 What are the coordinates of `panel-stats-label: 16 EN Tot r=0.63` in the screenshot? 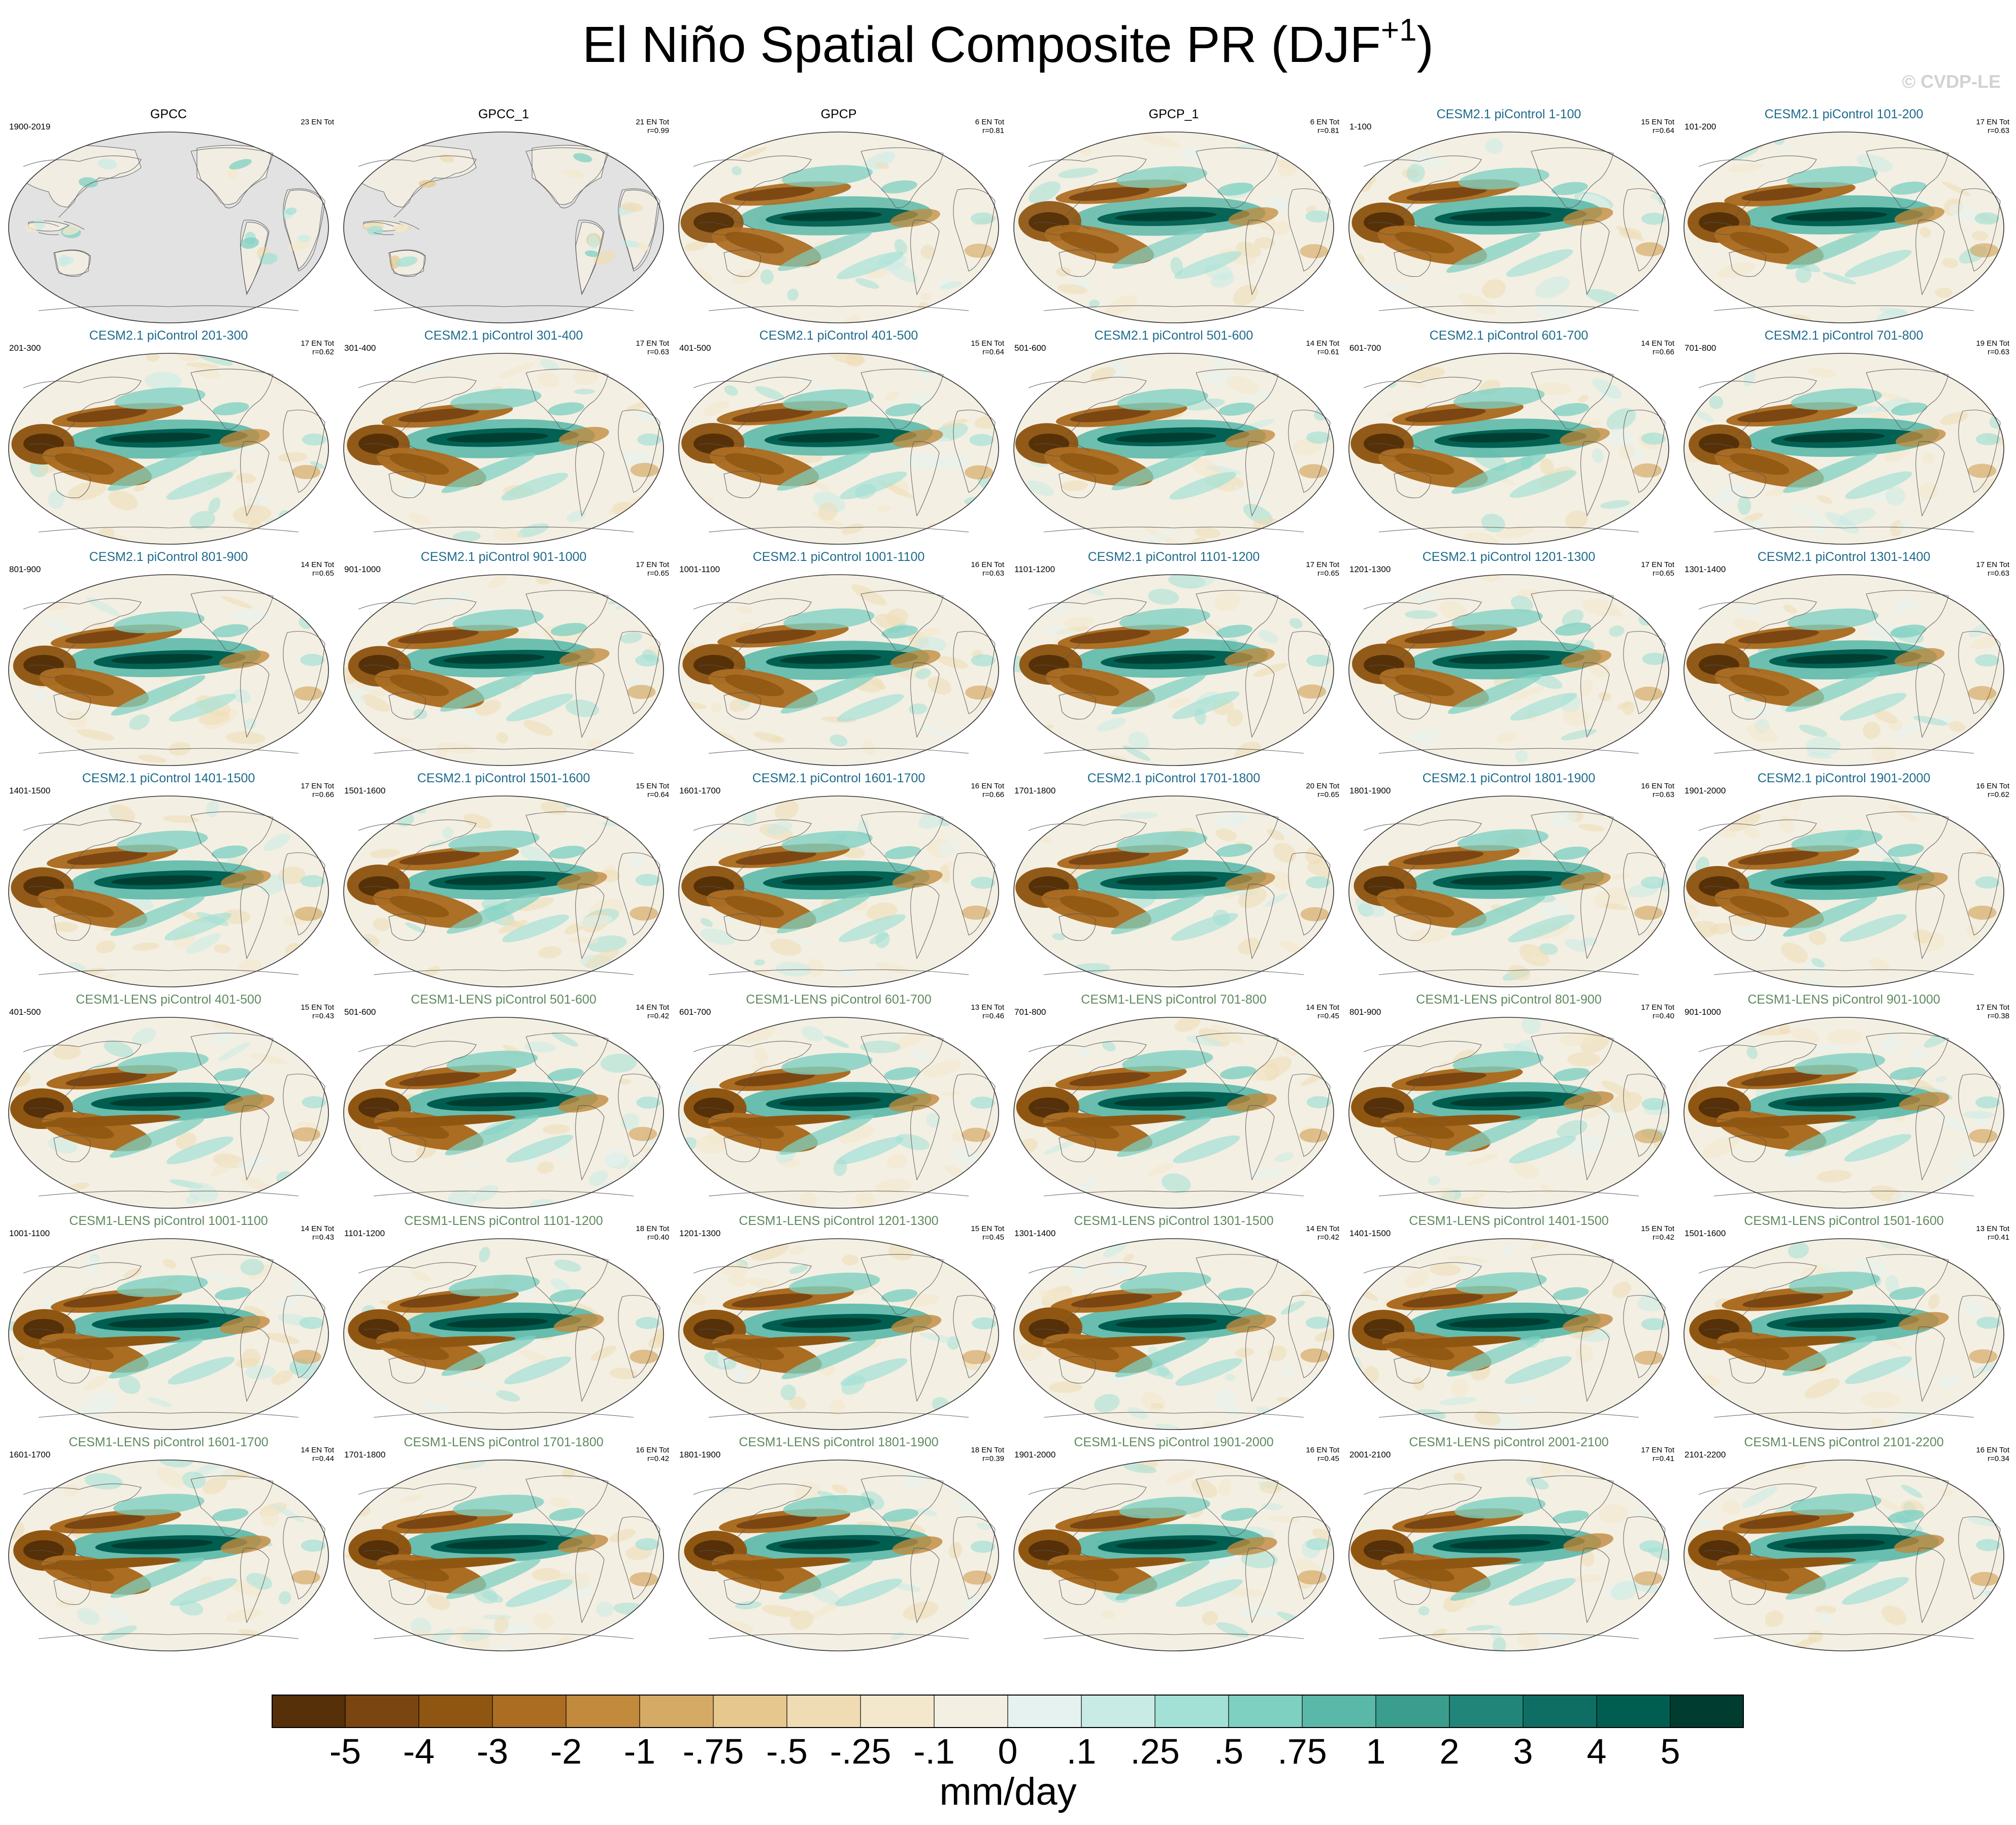 It's located at (1657, 790).